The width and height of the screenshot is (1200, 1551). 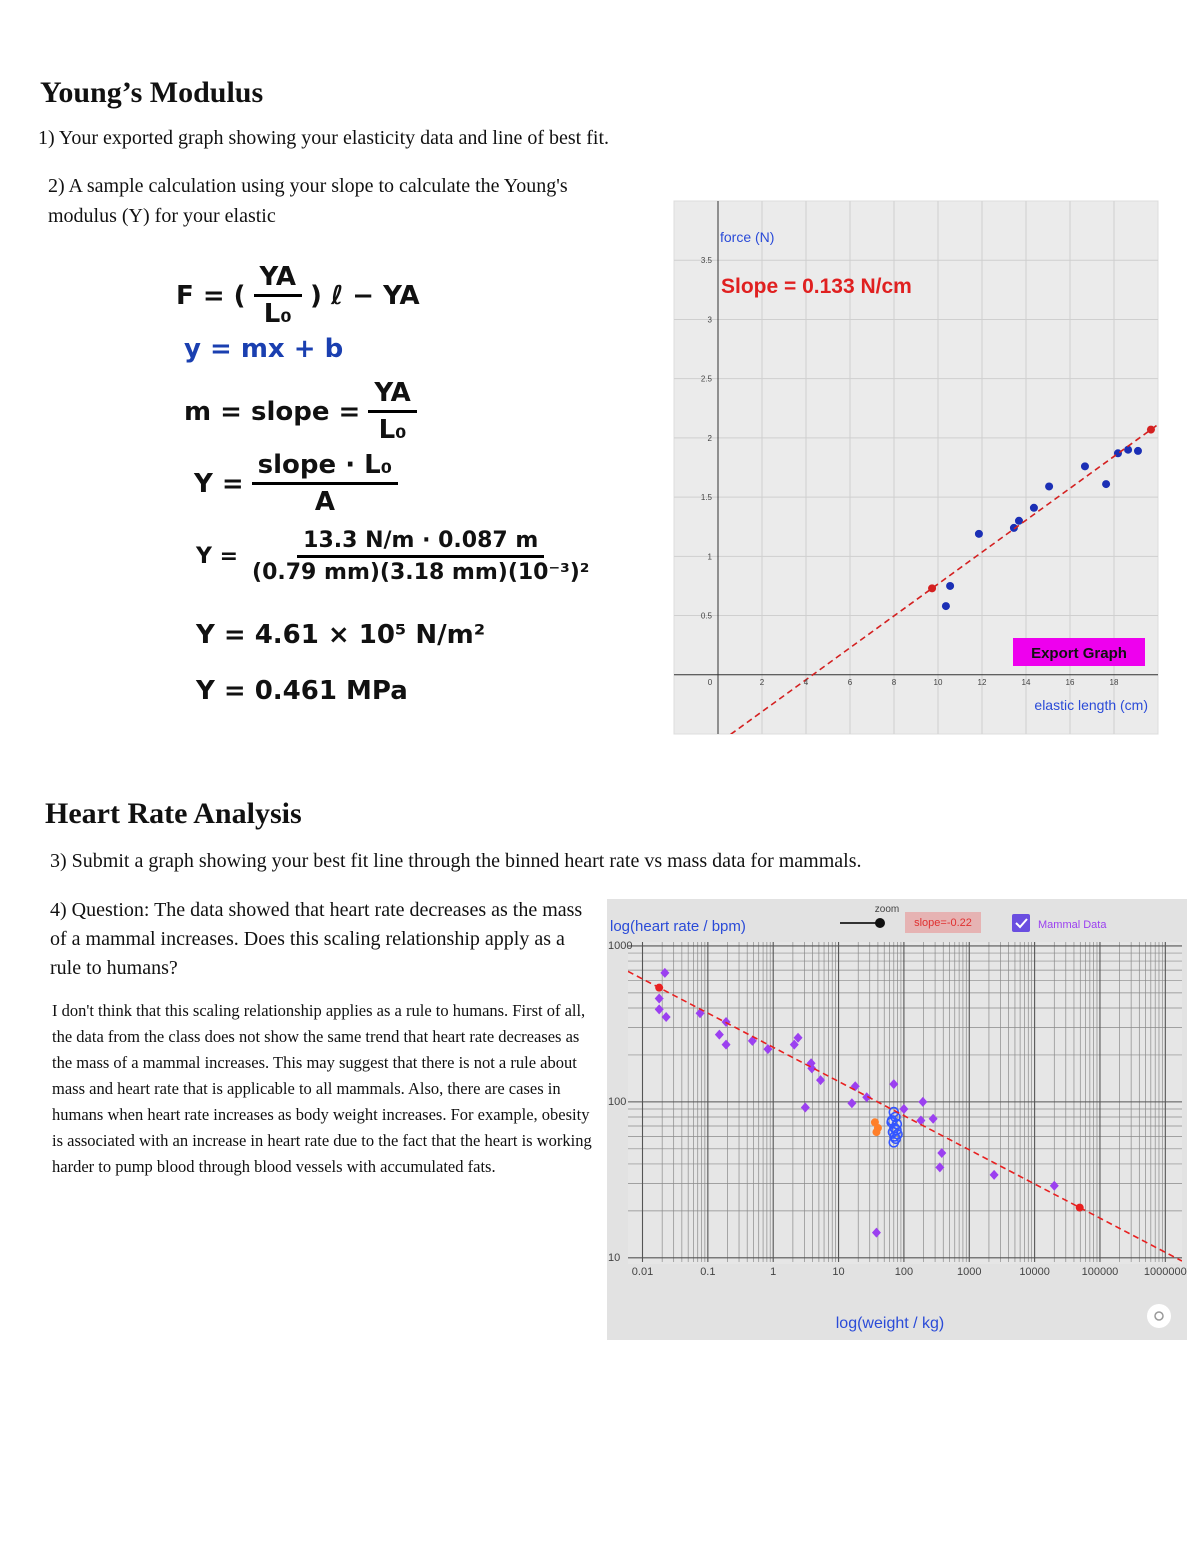 What do you see at coordinates (887, 909) in the screenshot?
I see `zoom-label: zoom` at bounding box center [887, 909].